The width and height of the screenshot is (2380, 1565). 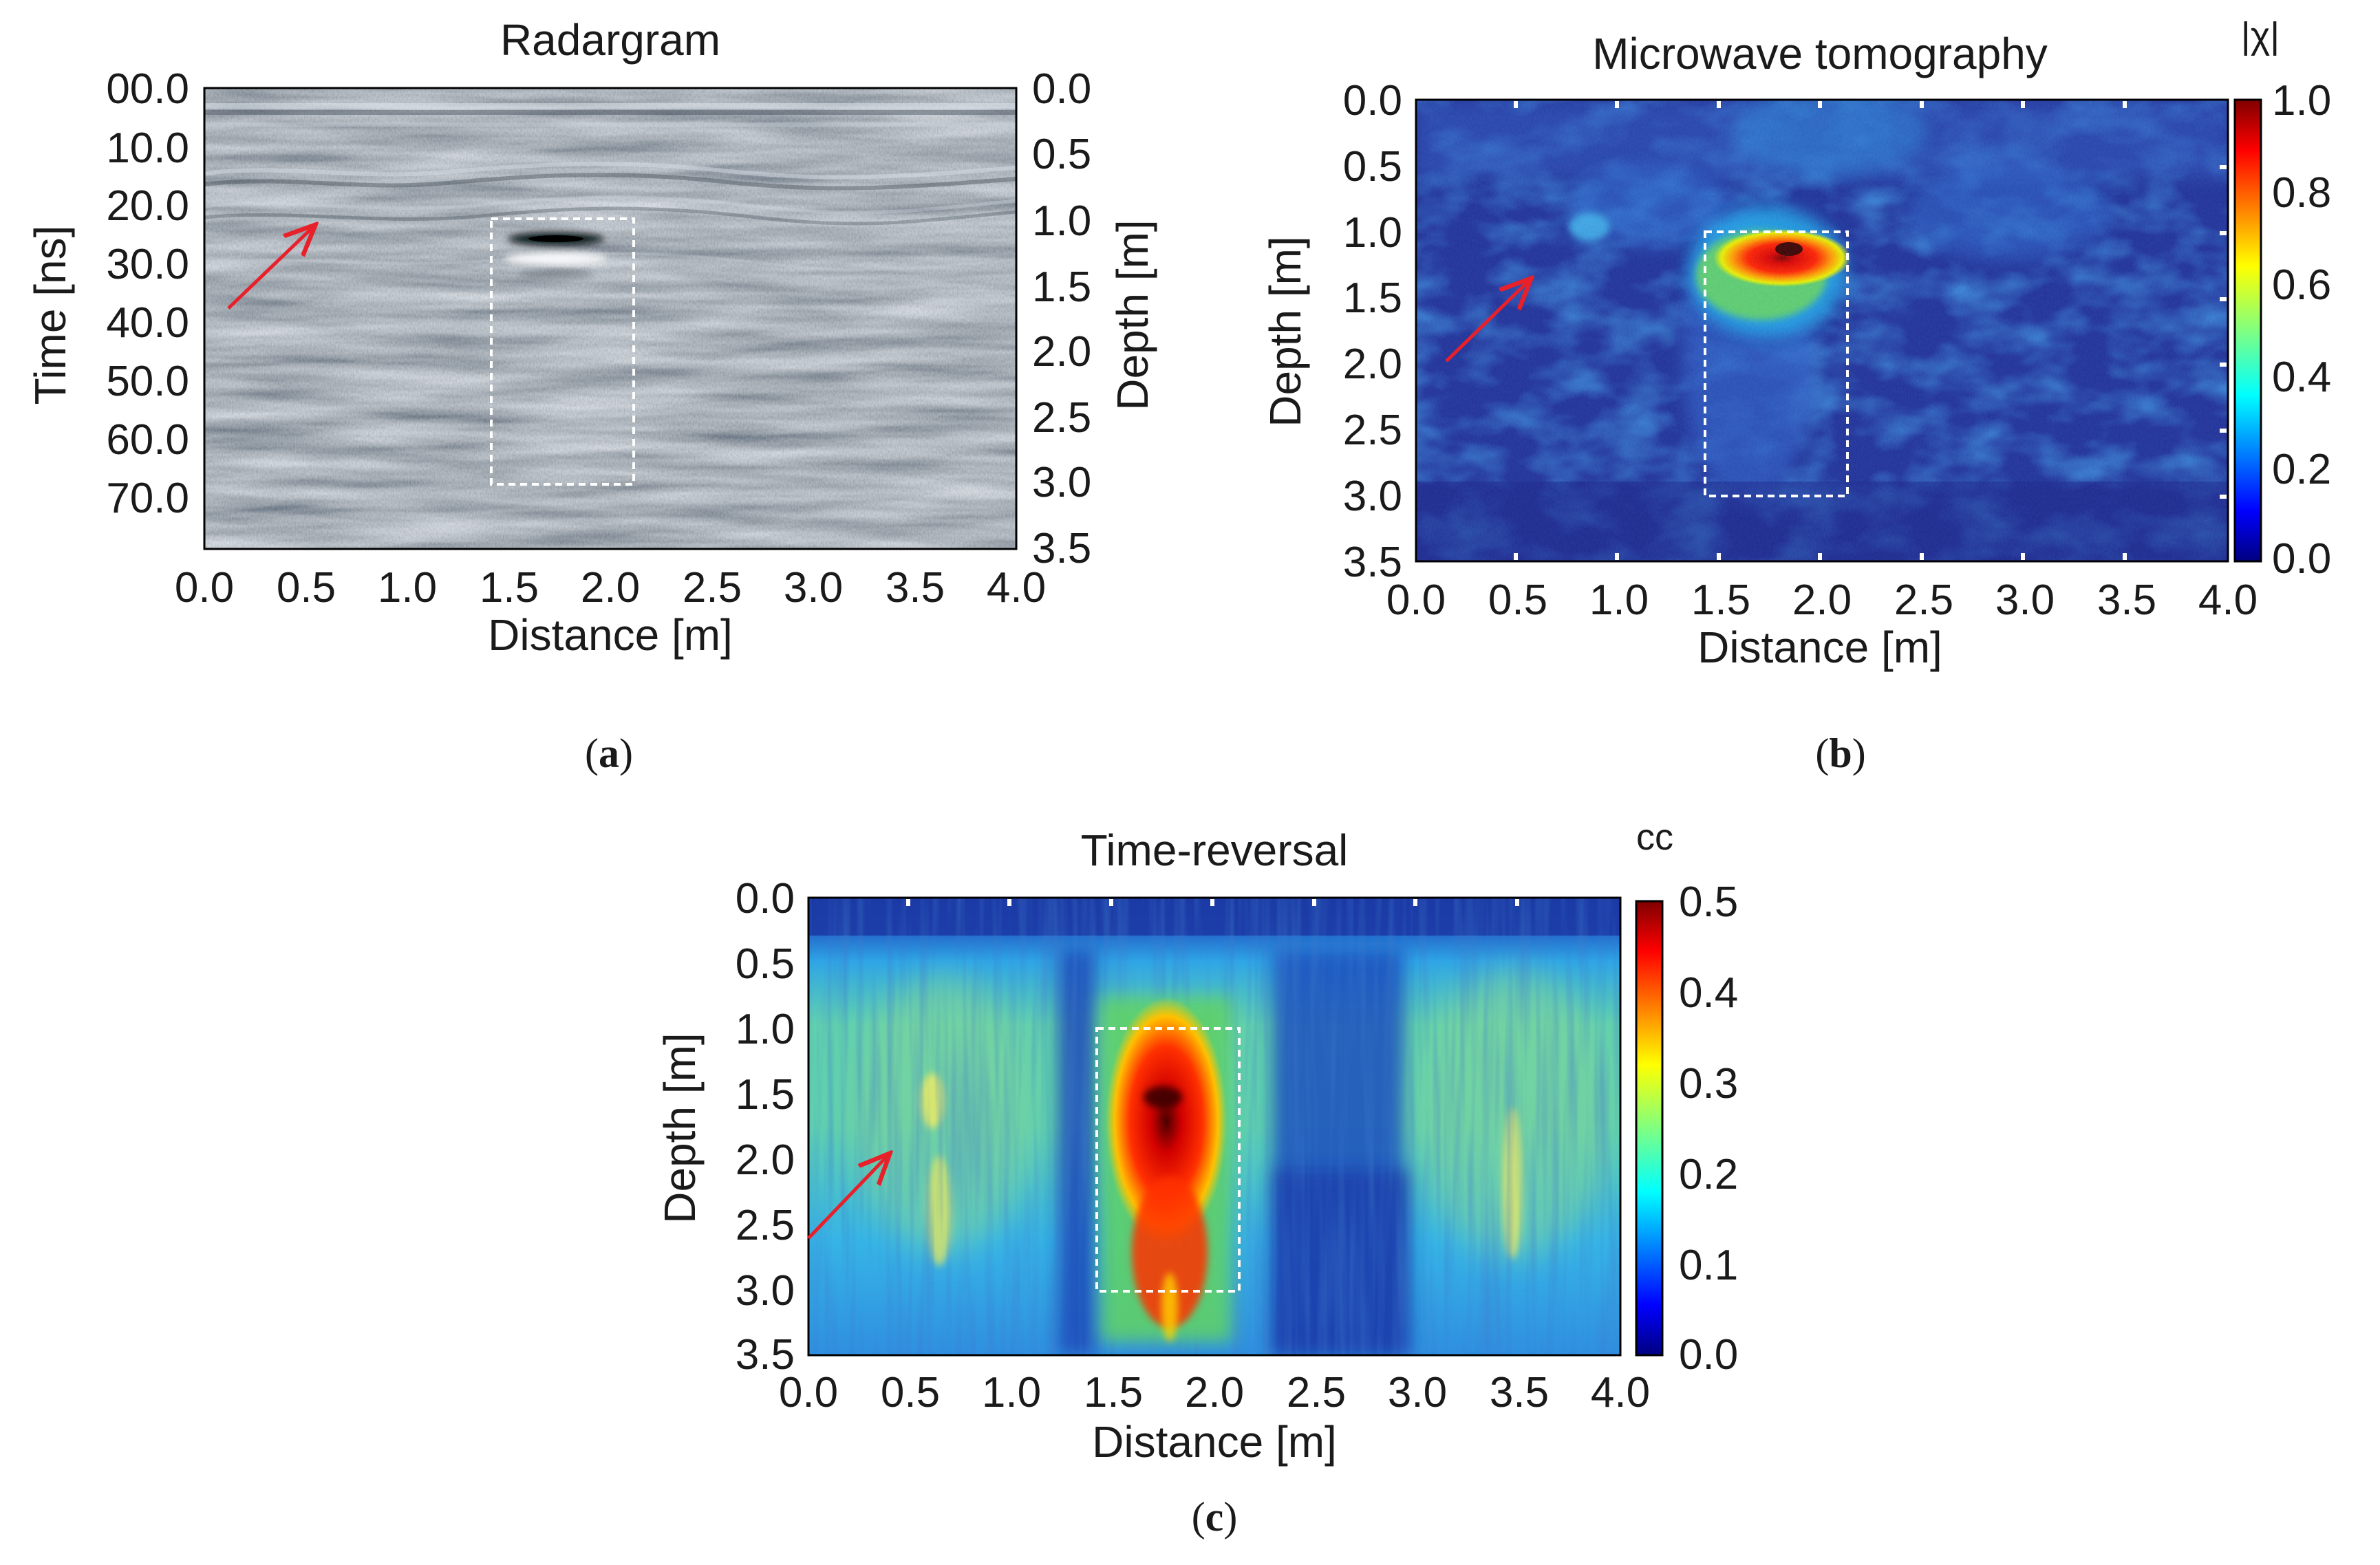 What do you see at coordinates (147, 89) in the screenshot?
I see `panel-a-y-tick: 00.0` at bounding box center [147, 89].